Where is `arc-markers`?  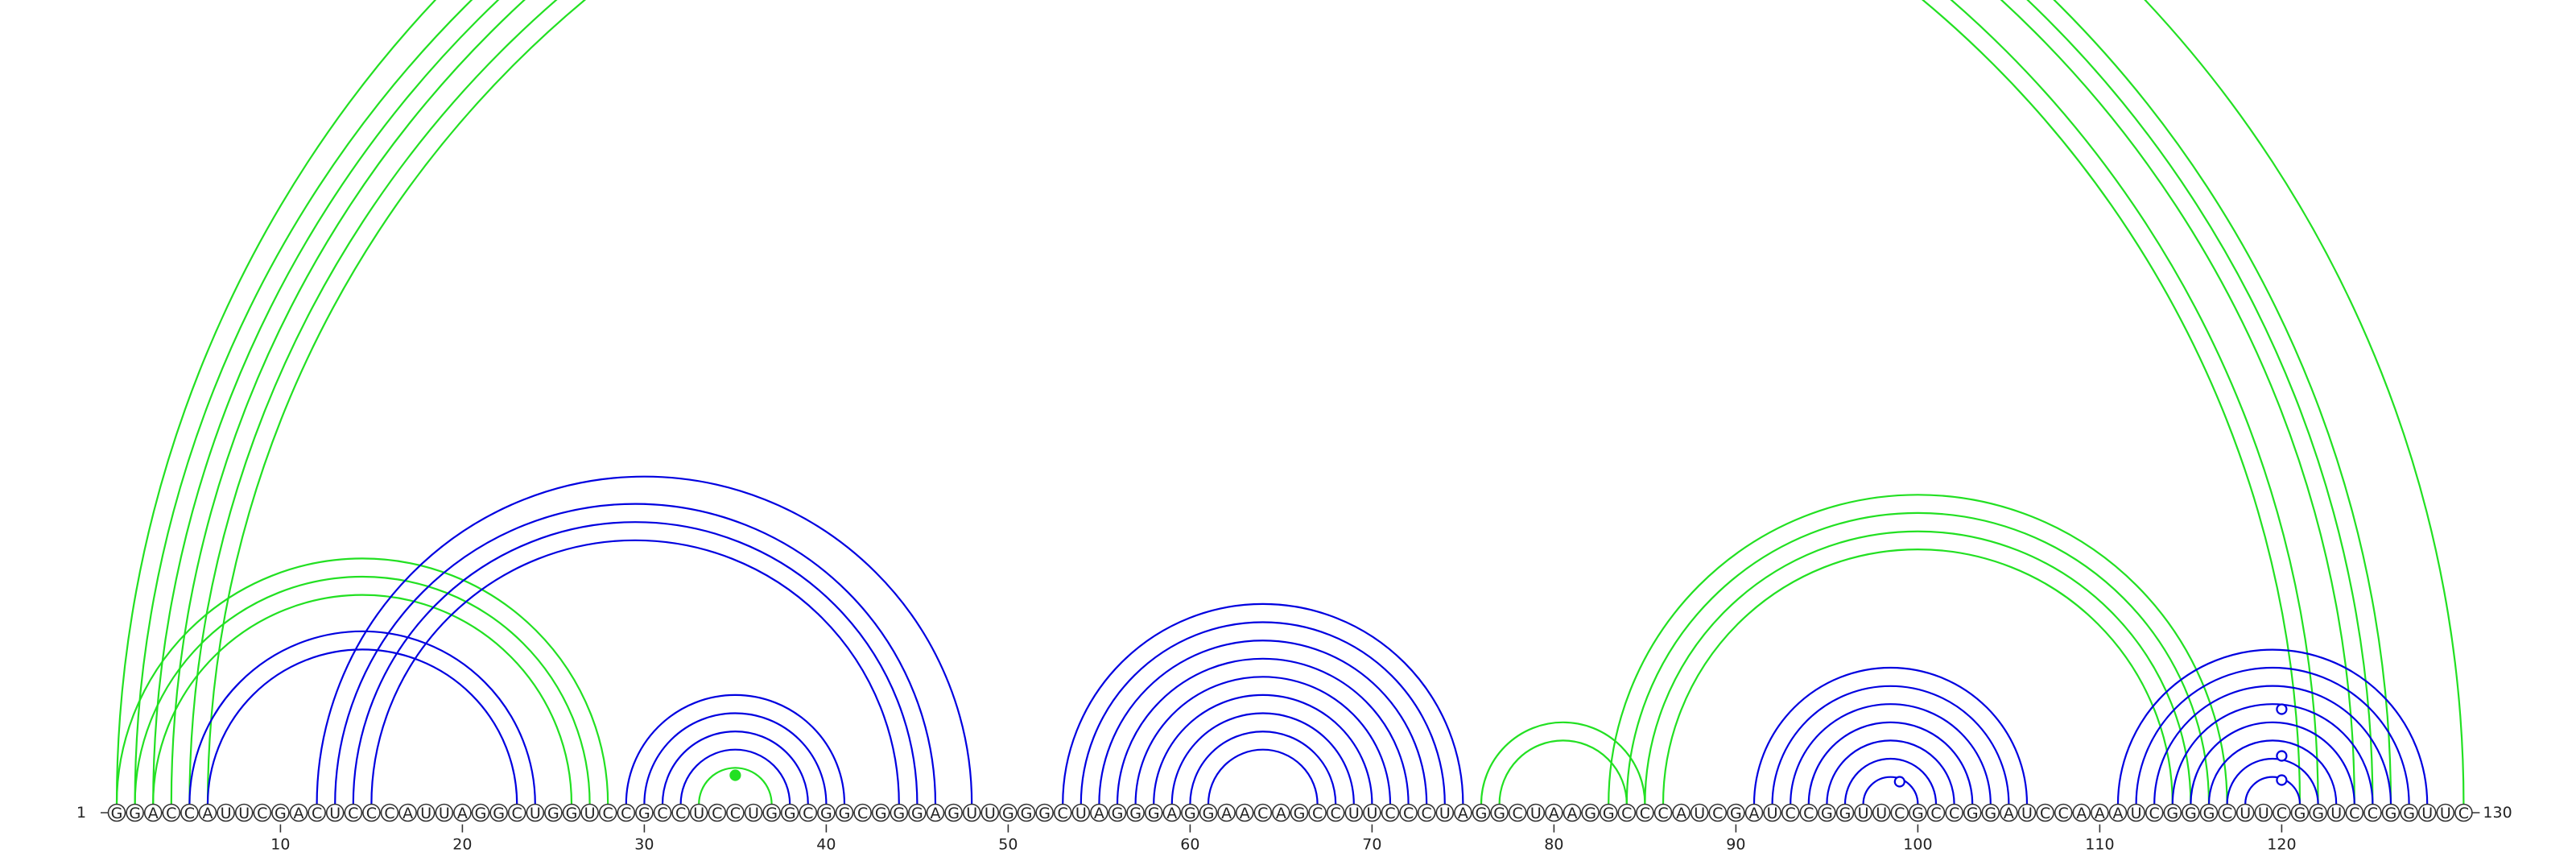 arc-markers is located at coordinates (1508, 745).